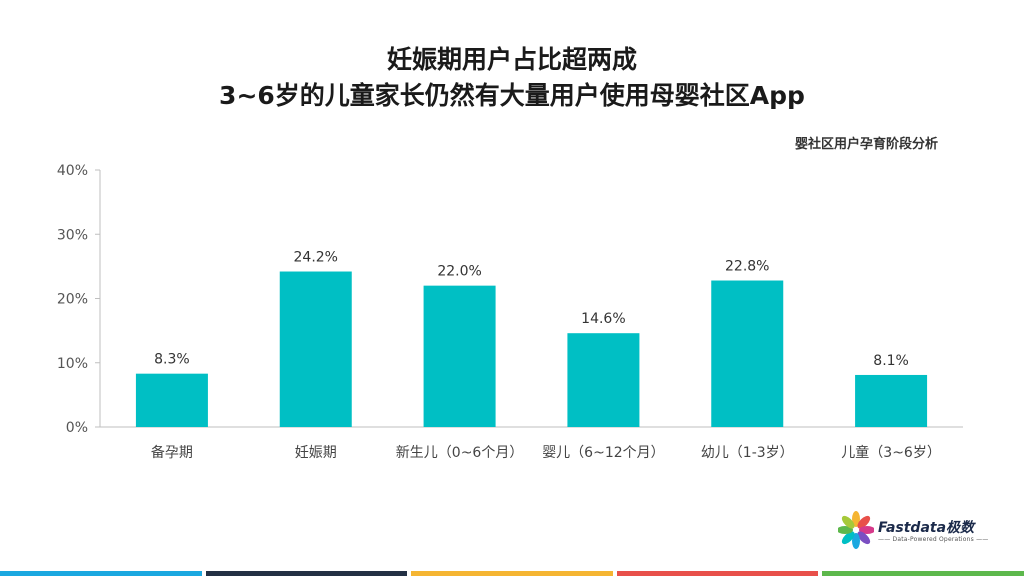 Image resolution: width=1024 pixels, height=576 pixels. What do you see at coordinates (72, 235) in the screenshot?
I see `y-tick-label: 30%` at bounding box center [72, 235].